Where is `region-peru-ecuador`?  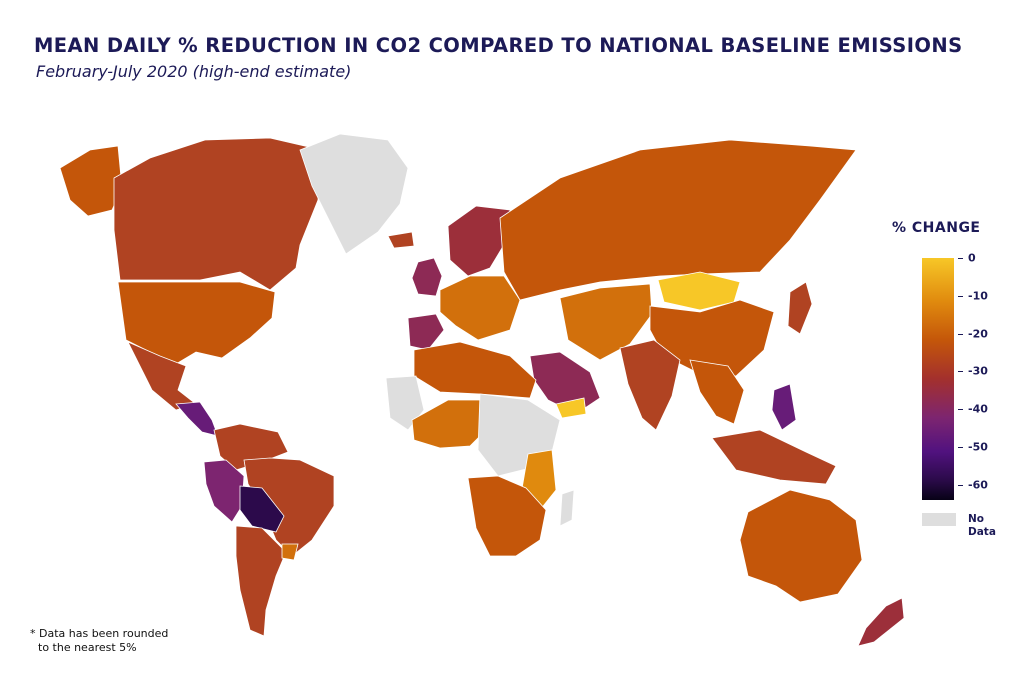 region-peru-ecuador is located at coordinates (224, 491).